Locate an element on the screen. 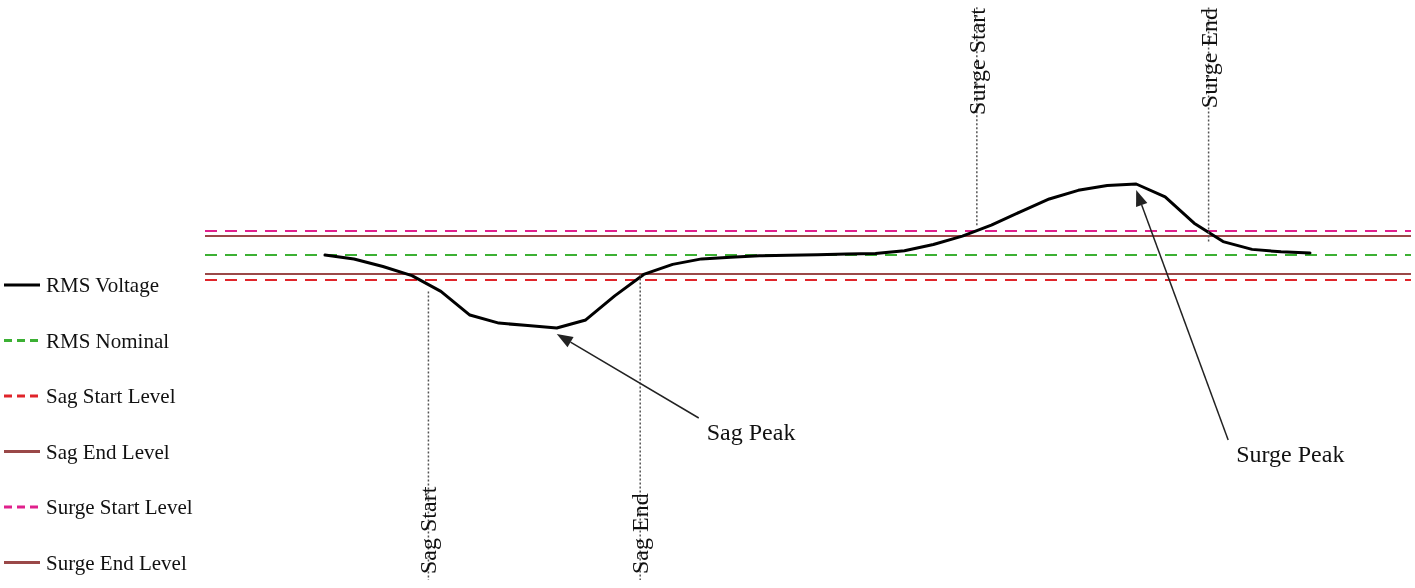 This screenshot has width=1415, height=588. text: Sag Start is located at coordinates (428, 530).